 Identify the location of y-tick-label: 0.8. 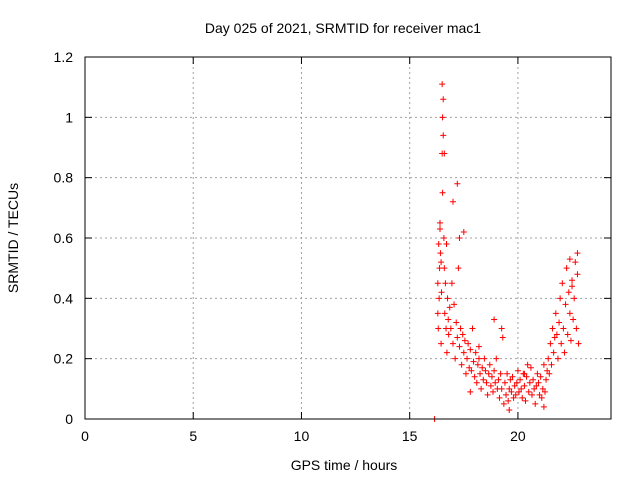
(64, 178).